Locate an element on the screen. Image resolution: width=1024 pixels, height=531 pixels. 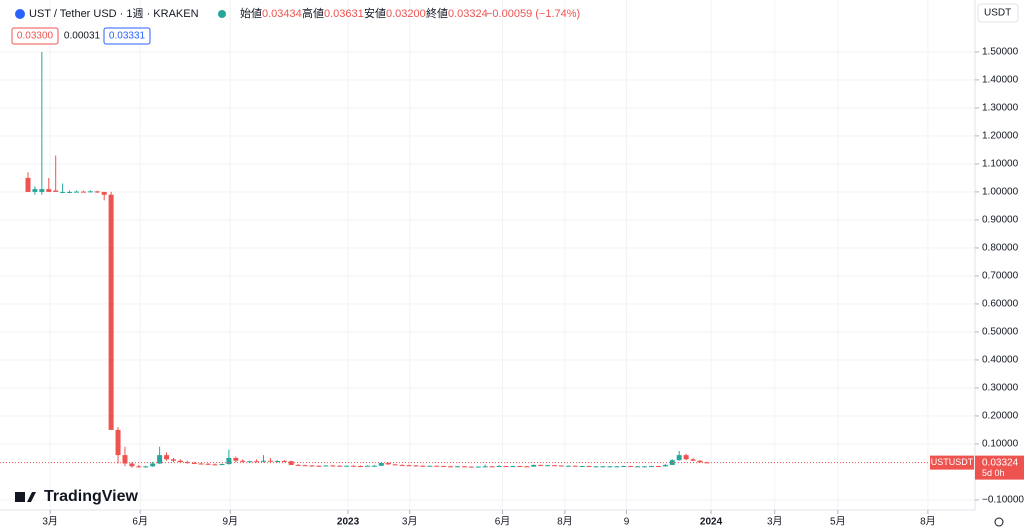
x-tick-label: 9月 is located at coordinates (230, 522).